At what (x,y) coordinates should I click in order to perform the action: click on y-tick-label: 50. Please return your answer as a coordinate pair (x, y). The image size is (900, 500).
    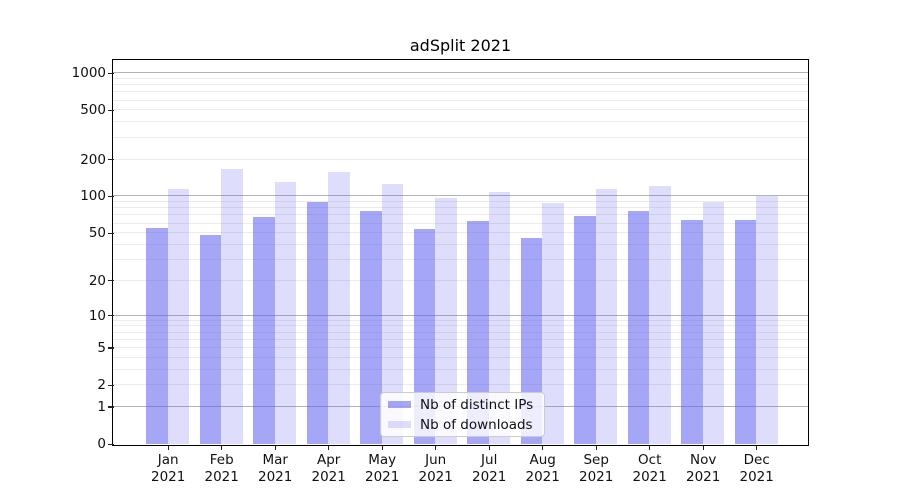
    Looking at the image, I should click on (97, 233).